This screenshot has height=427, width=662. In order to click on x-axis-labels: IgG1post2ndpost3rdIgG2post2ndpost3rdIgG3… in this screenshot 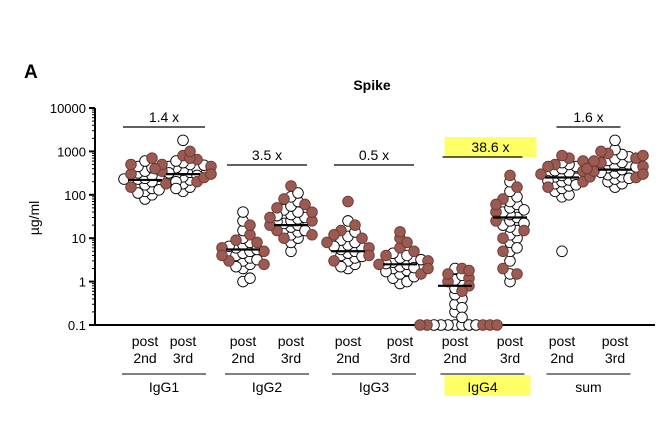, I will do `click(376, 364)`.